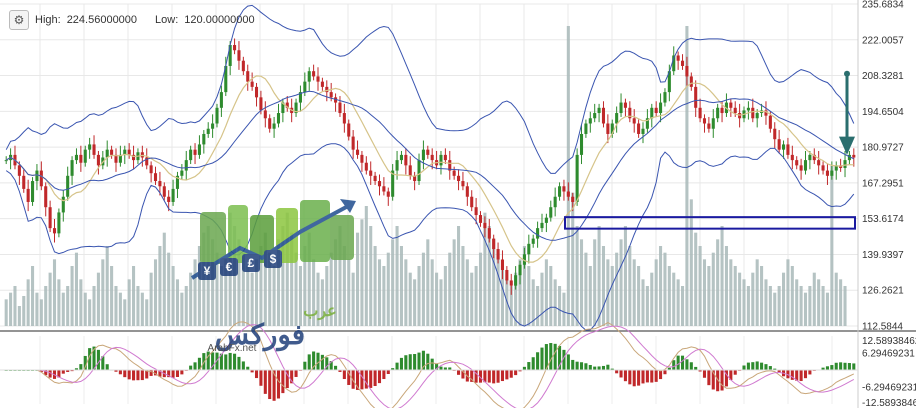 The image size is (916, 408). What do you see at coordinates (883, 219) in the screenshot?
I see `y-tick-label: 153.6174` at bounding box center [883, 219].